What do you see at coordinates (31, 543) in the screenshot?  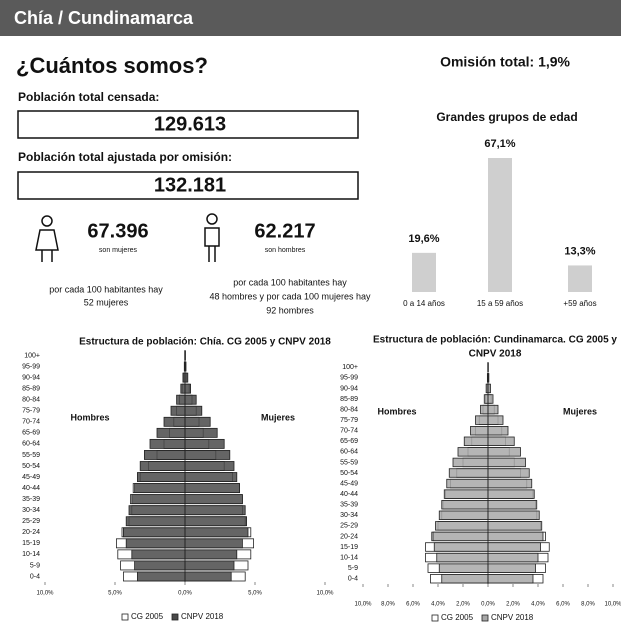 I see `age-label: 15-19` at bounding box center [31, 543].